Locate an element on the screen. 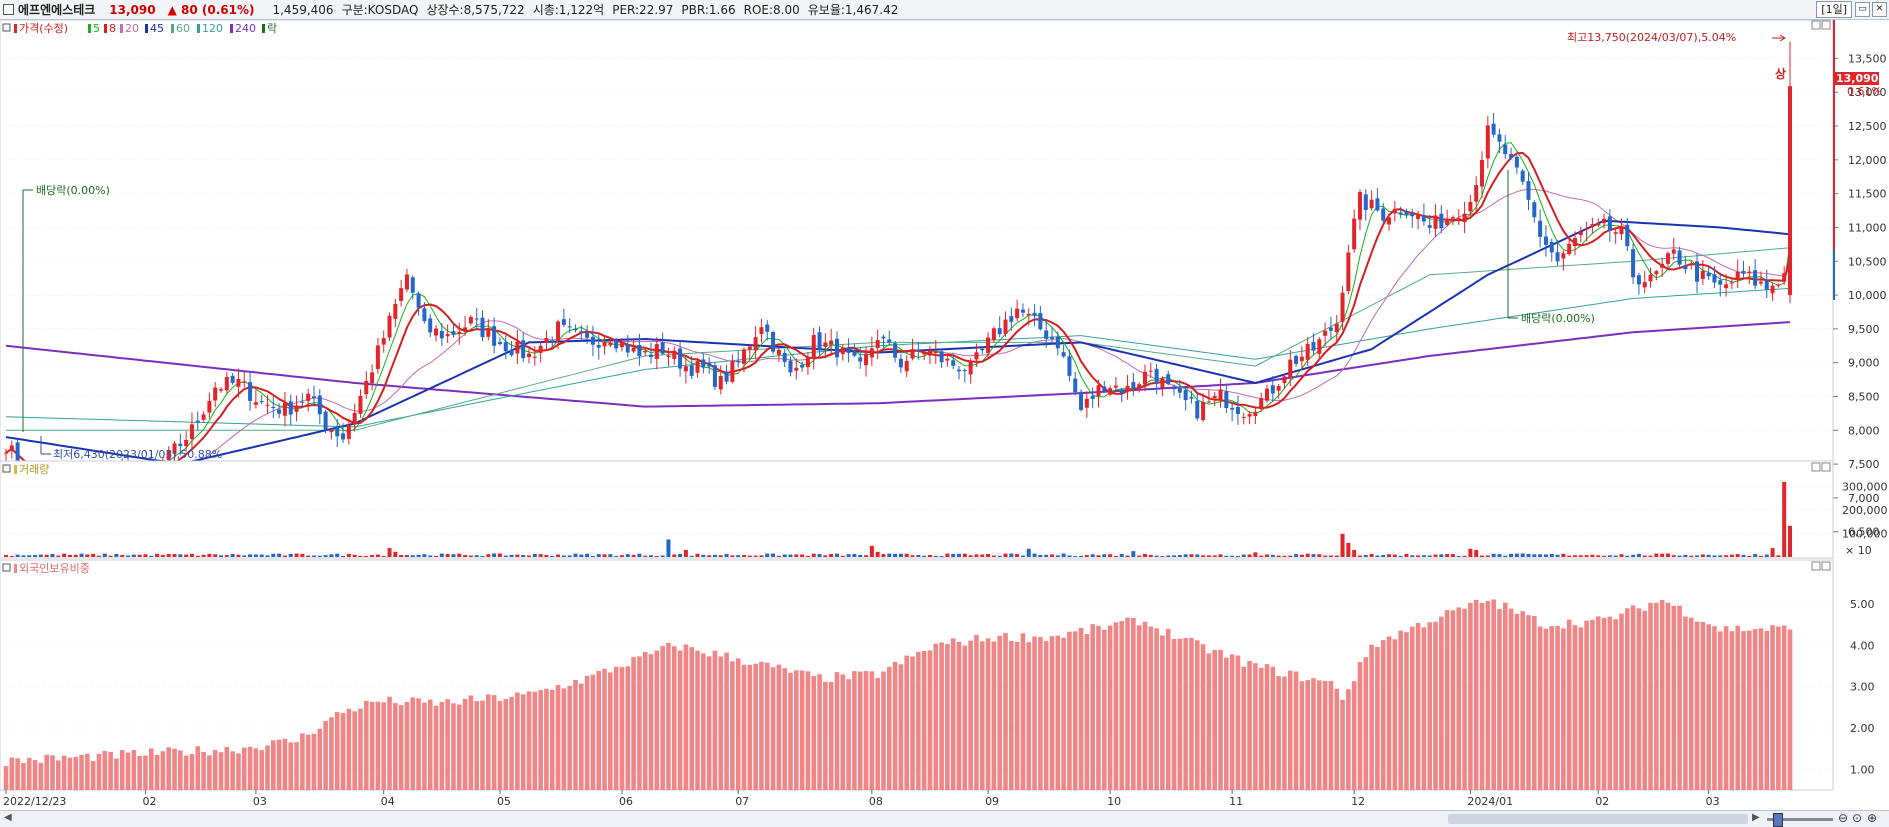  zoom-out-icon: ⊖ is located at coordinates (1843, 818).